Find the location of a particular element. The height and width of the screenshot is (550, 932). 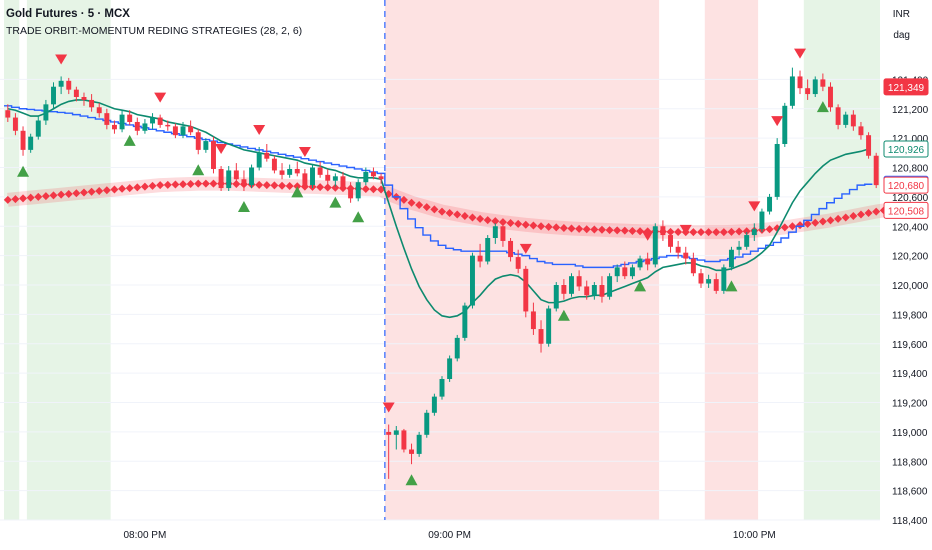

price-tick: 120,400 is located at coordinates (910, 227).